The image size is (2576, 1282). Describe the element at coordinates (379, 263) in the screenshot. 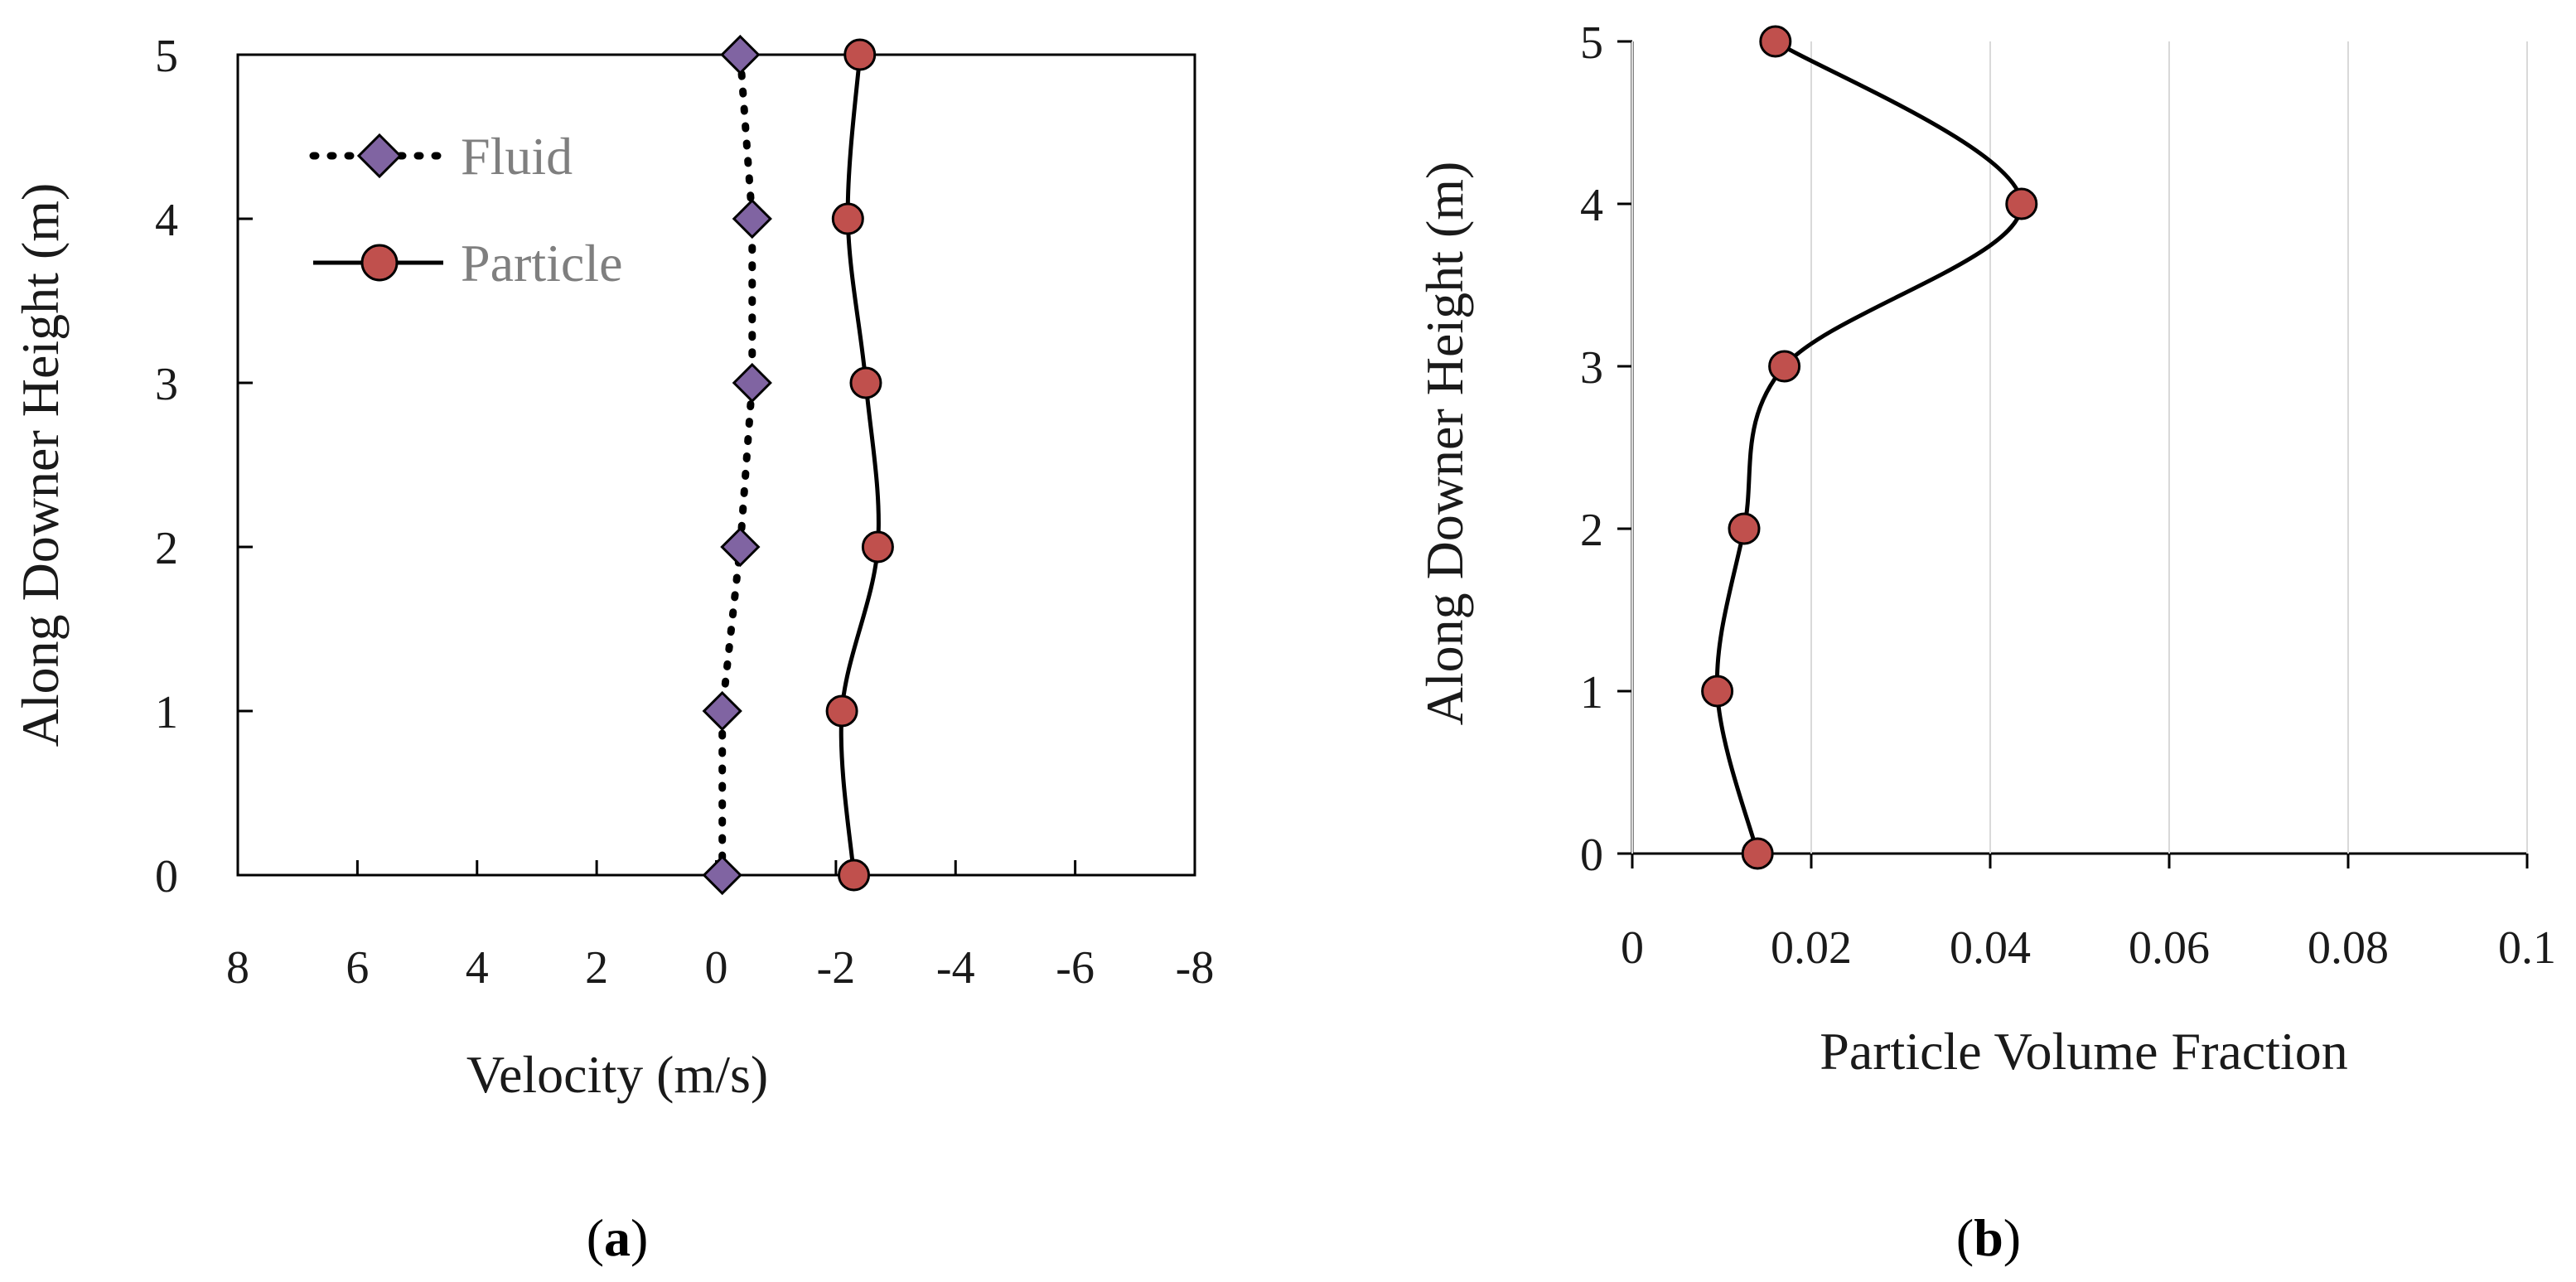

I see `legend-particle-circle-marker` at that location.